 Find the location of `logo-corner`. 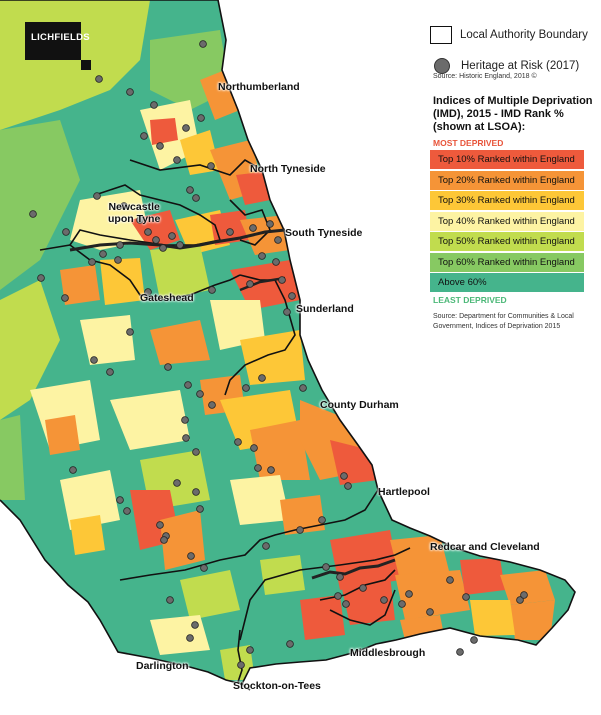

logo-corner is located at coordinates (86, 65).